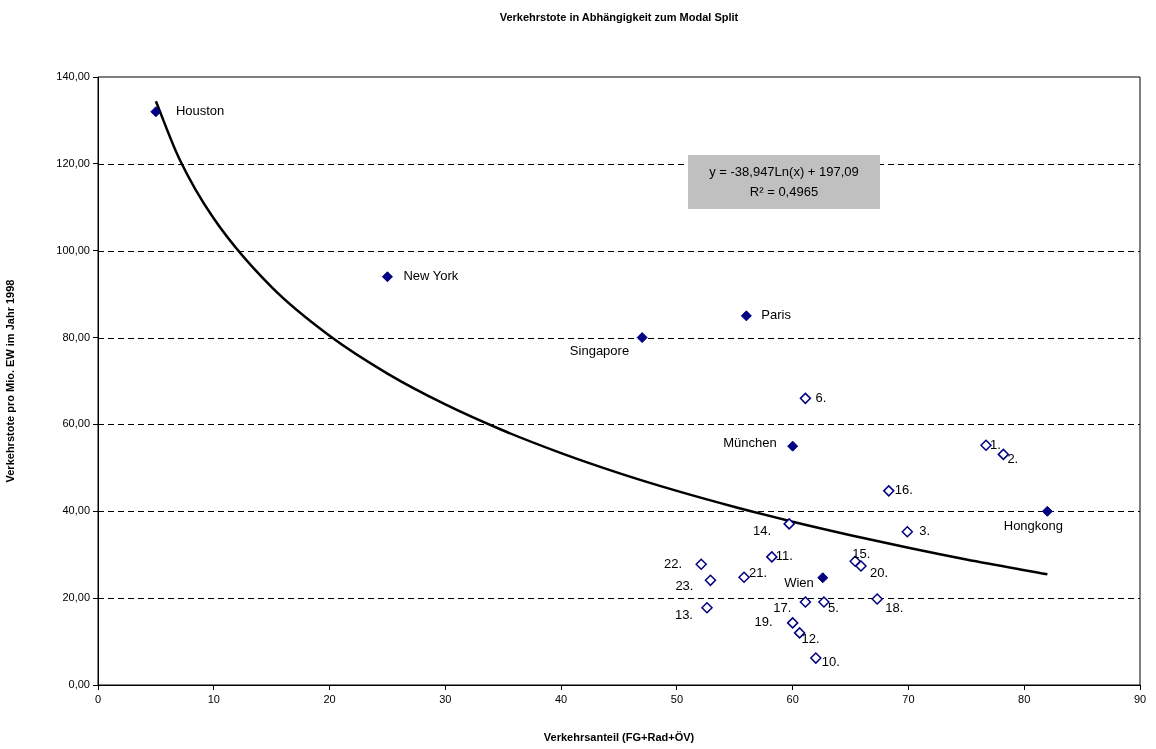  Describe the element at coordinates (76, 336) in the screenshot. I see `y-tick-label: 80,00` at that location.